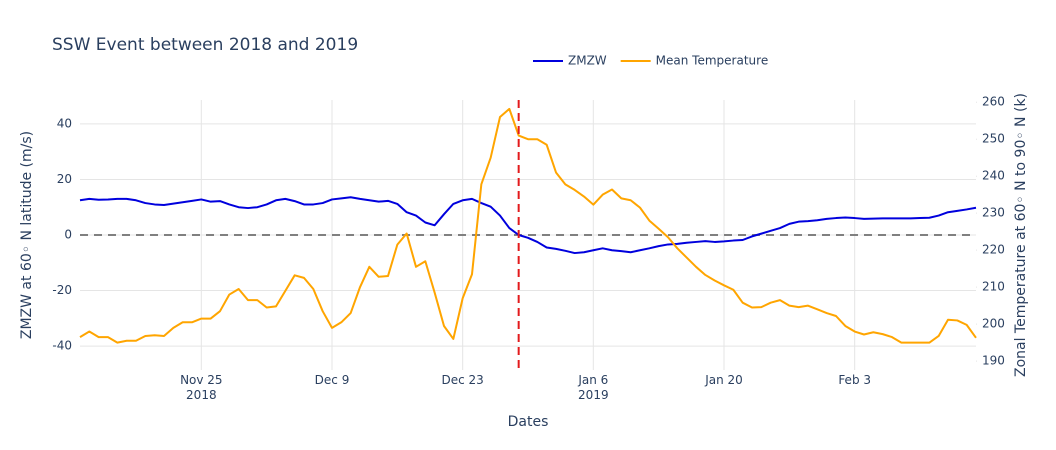  What do you see at coordinates (205, 45) in the screenshot?
I see `chart-title: SSW Event between 2018 and 2019` at bounding box center [205, 45].